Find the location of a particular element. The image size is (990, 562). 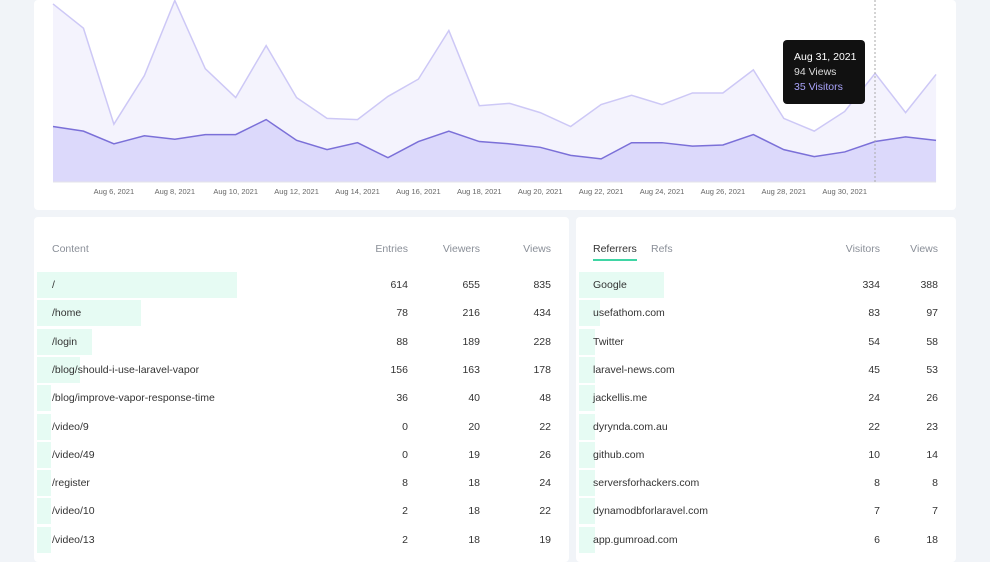

cell-number: 83 is located at coordinates (874, 313).